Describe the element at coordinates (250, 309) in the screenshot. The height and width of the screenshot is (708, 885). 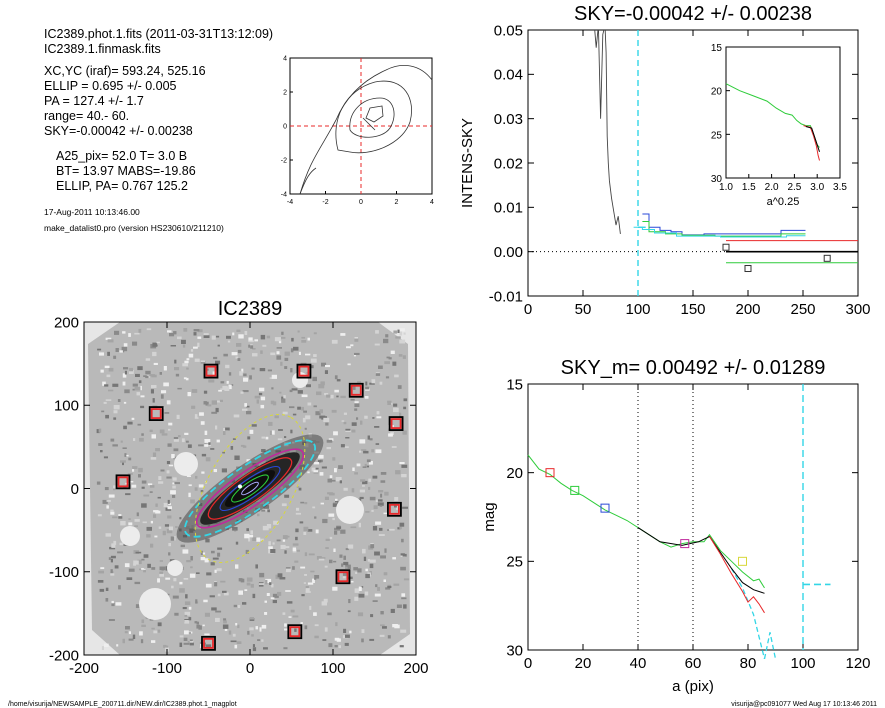
I see `image-title: IC2389` at that location.